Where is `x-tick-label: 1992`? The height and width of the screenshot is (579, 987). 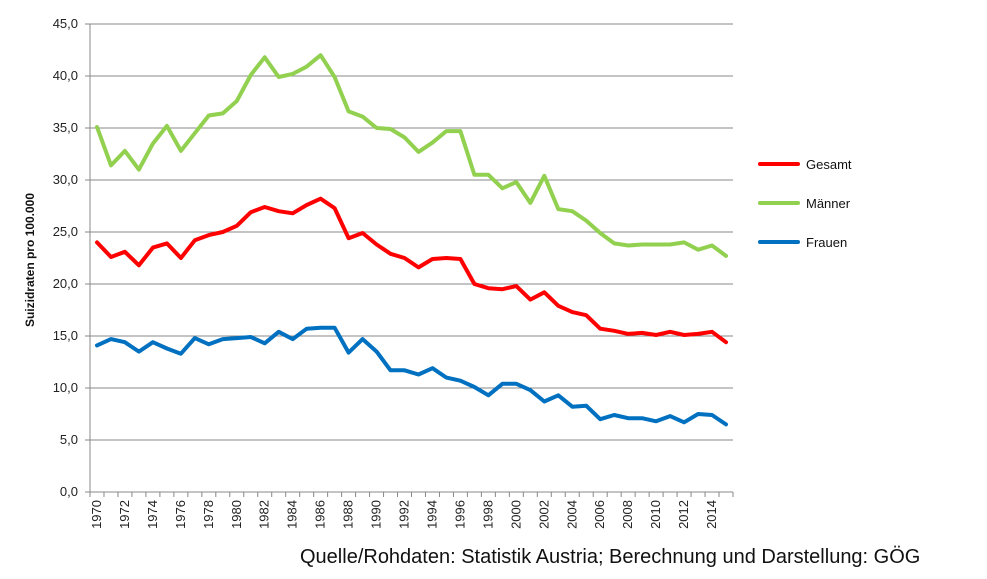
x-tick-label: 1992 is located at coordinates (404, 514).